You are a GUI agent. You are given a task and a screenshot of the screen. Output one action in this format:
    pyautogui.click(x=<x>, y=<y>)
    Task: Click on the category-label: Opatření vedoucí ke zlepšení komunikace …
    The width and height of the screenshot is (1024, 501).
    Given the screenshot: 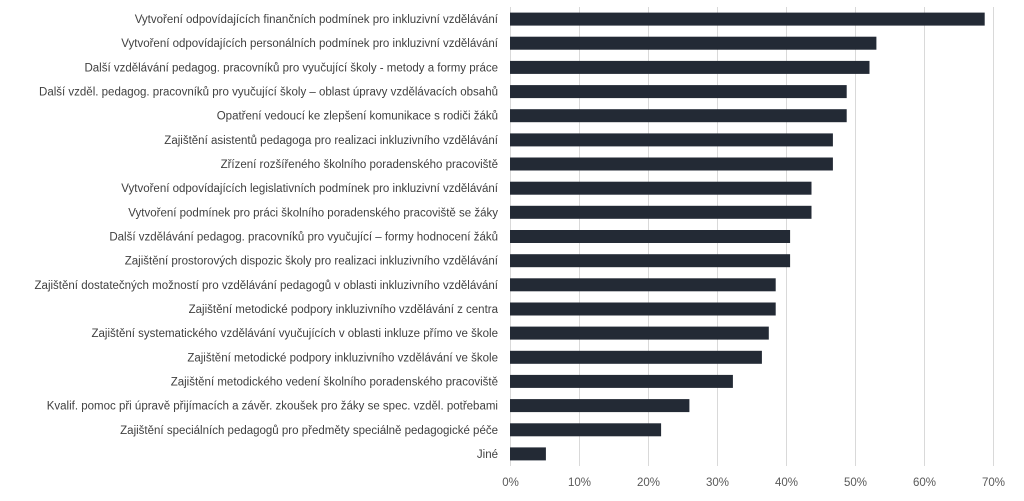 What is the action you would take?
    pyautogui.click(x=357, y=117)
    